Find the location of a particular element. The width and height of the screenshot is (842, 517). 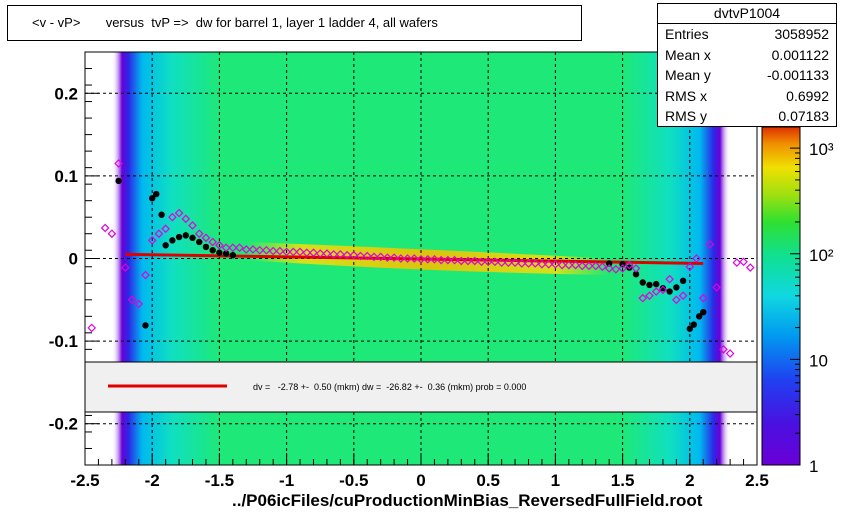

stats-label: Mean y is located at coordinates (688, 75).